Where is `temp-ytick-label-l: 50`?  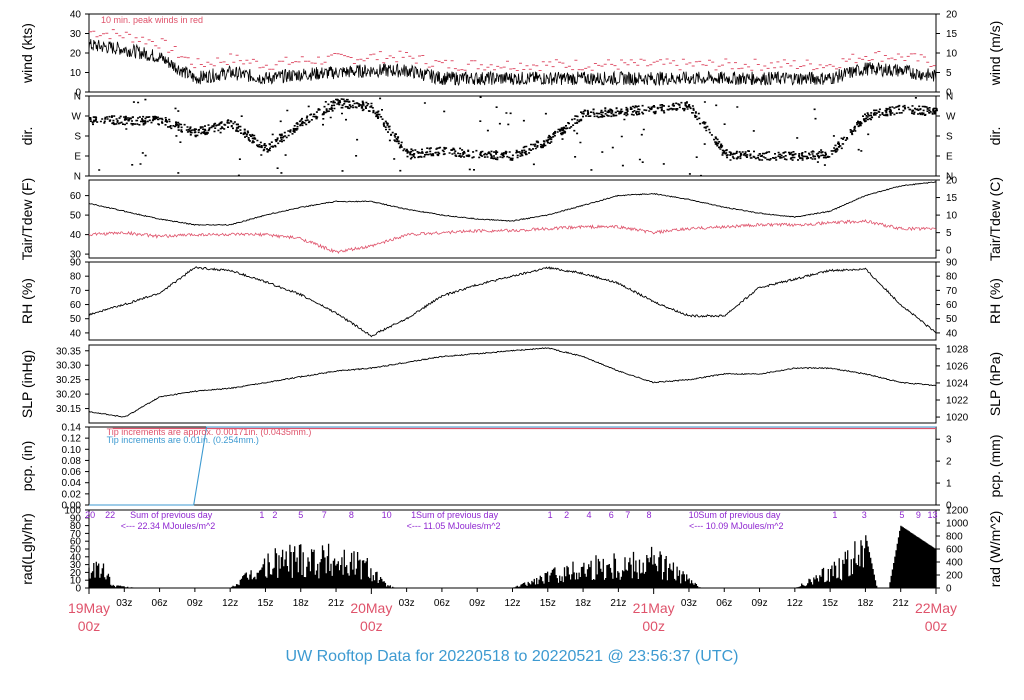 temp-ytick-label-l: 50 is located at coordinates (76, 216).